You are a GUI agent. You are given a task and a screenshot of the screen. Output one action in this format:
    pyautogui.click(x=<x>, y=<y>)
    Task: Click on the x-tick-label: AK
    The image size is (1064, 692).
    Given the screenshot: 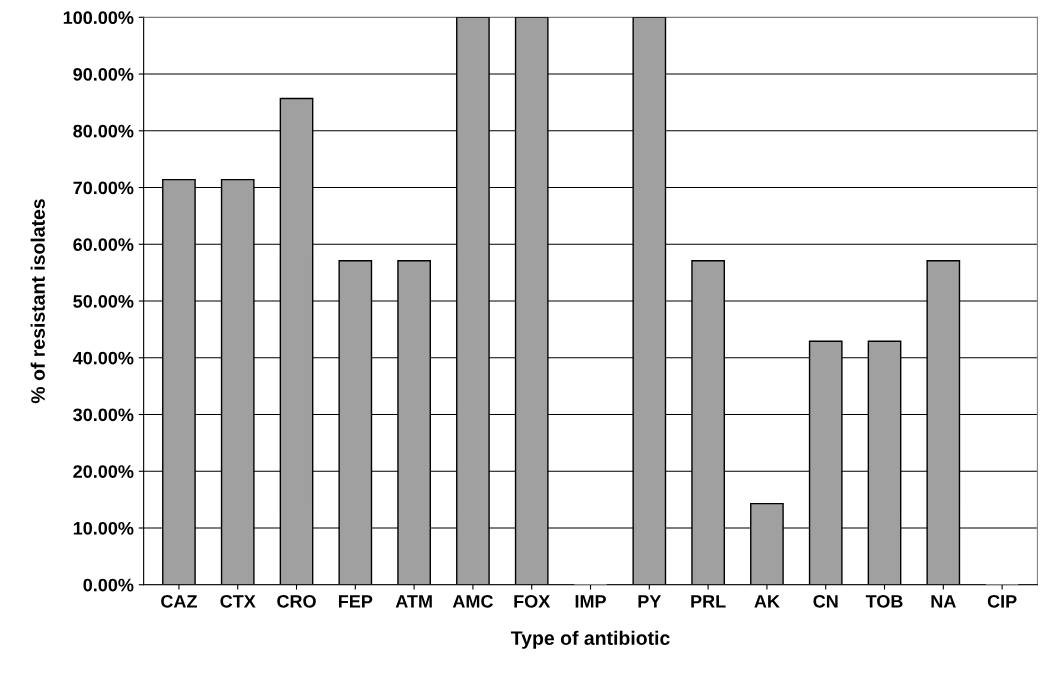 What is the action you would take?
    pyautogui.click(x=767, y=601)
    